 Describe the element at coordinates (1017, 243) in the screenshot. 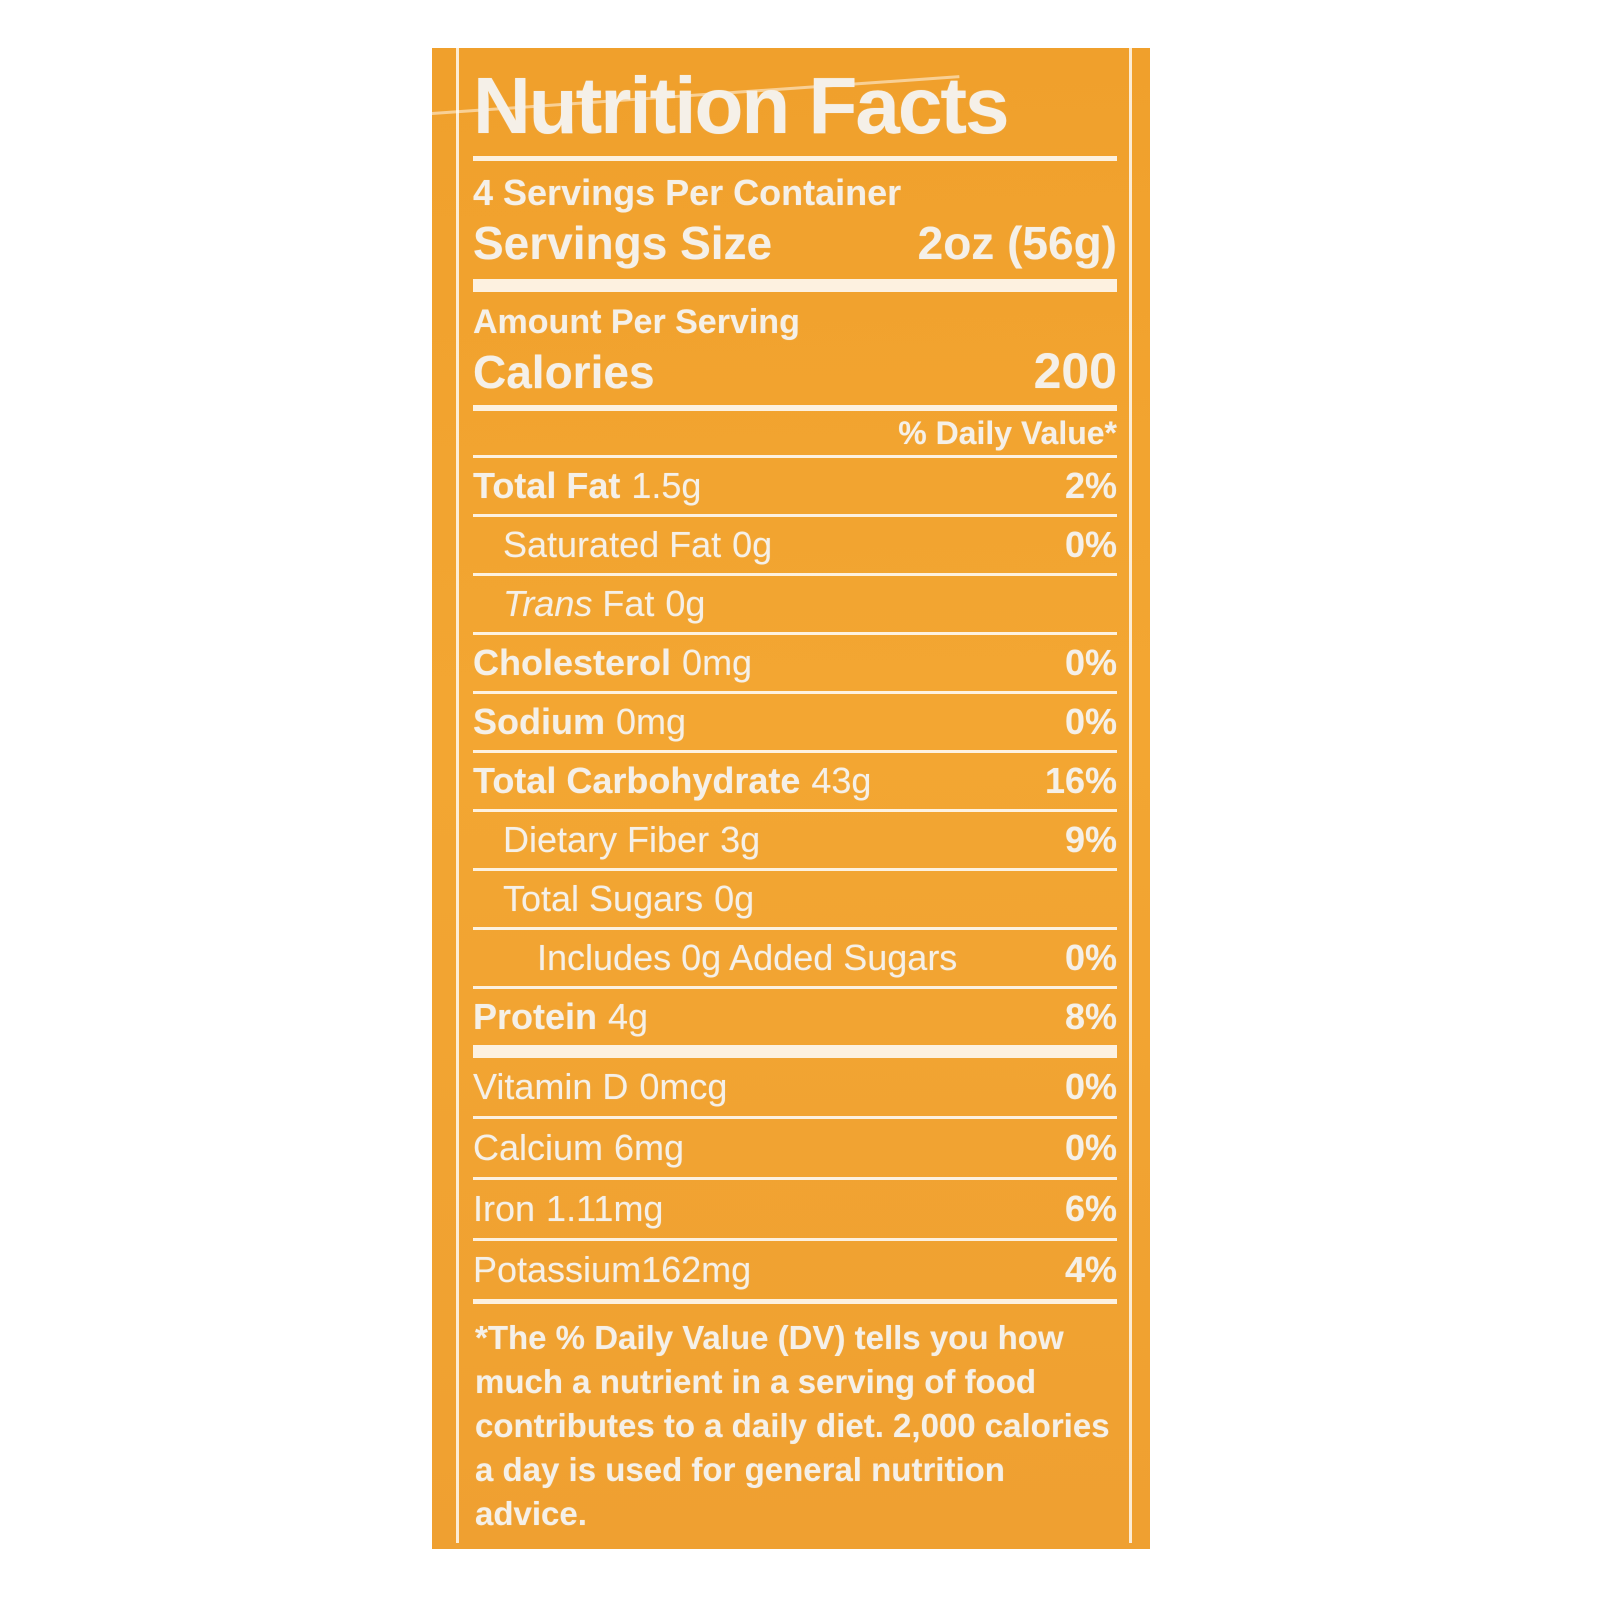

I see `serving-size-value: 2oz (56g)` at that location.